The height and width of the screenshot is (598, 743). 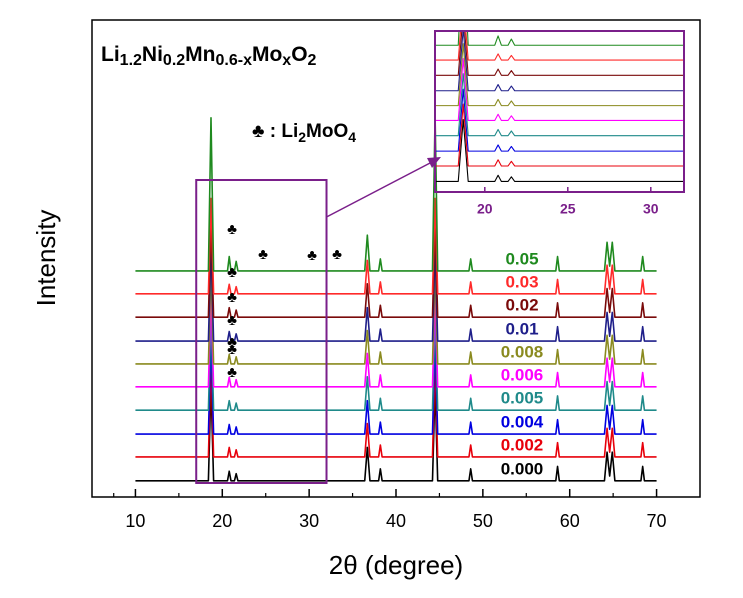 I want to click on zoom-arrow, so click(x=379, y=189).